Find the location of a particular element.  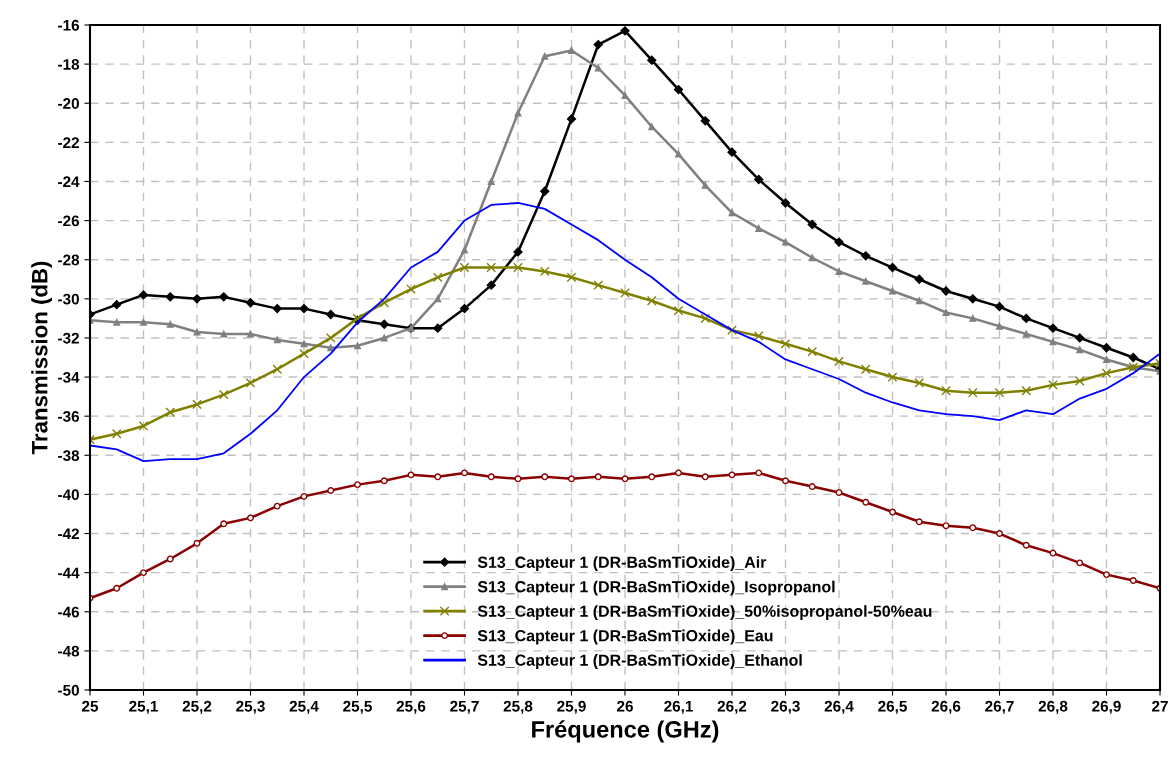

y-tick-label: -24 is located at coordinates (69, 182).